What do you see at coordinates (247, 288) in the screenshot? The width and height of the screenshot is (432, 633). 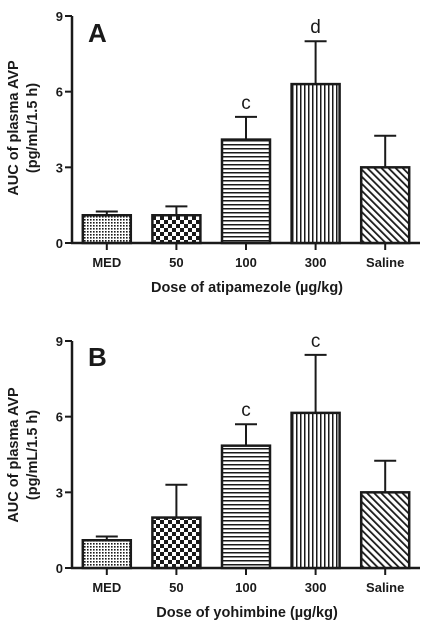 I see `x-axis-label: Dose of atipamezole (µg/kg)` at bounding box center [247, 288].